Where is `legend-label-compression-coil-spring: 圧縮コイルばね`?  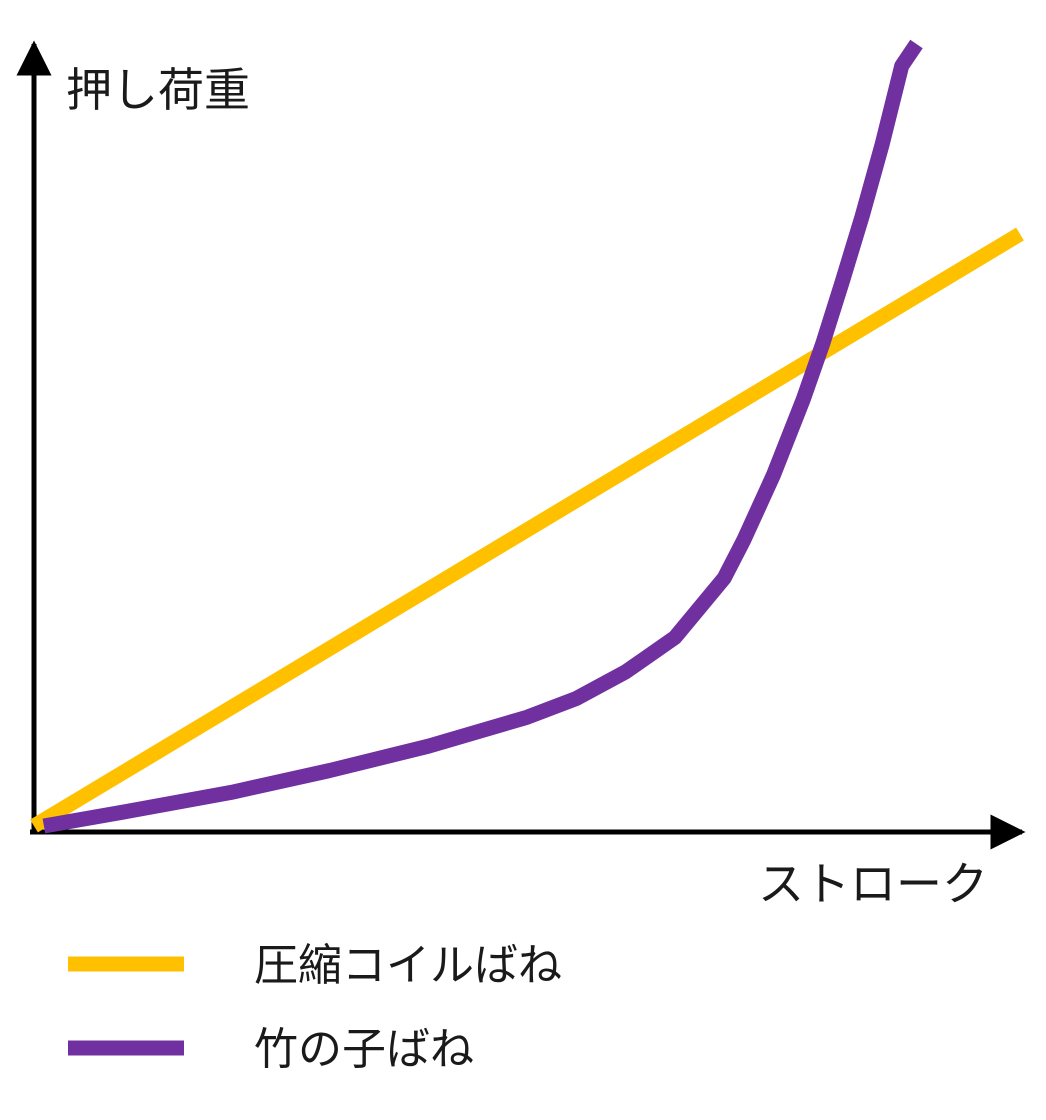
legend-label-compression-coil-spring: 圧縮コイルばね is located at coordinates (408, 965).